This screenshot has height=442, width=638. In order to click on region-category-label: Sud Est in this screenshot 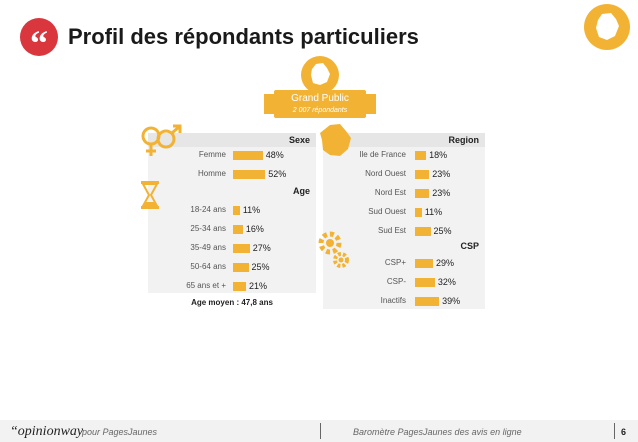, I will do `click(391, 230)`.